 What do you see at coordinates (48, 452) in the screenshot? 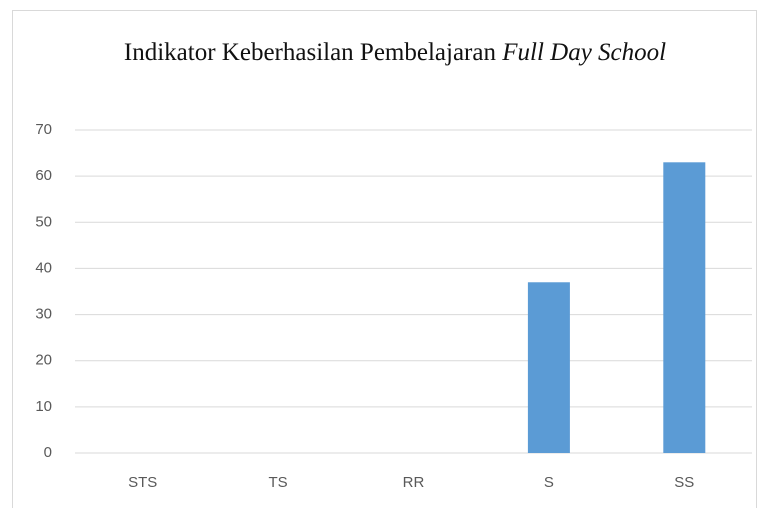
I see `y-tick-label: 0` at bounding box center [48, 452].